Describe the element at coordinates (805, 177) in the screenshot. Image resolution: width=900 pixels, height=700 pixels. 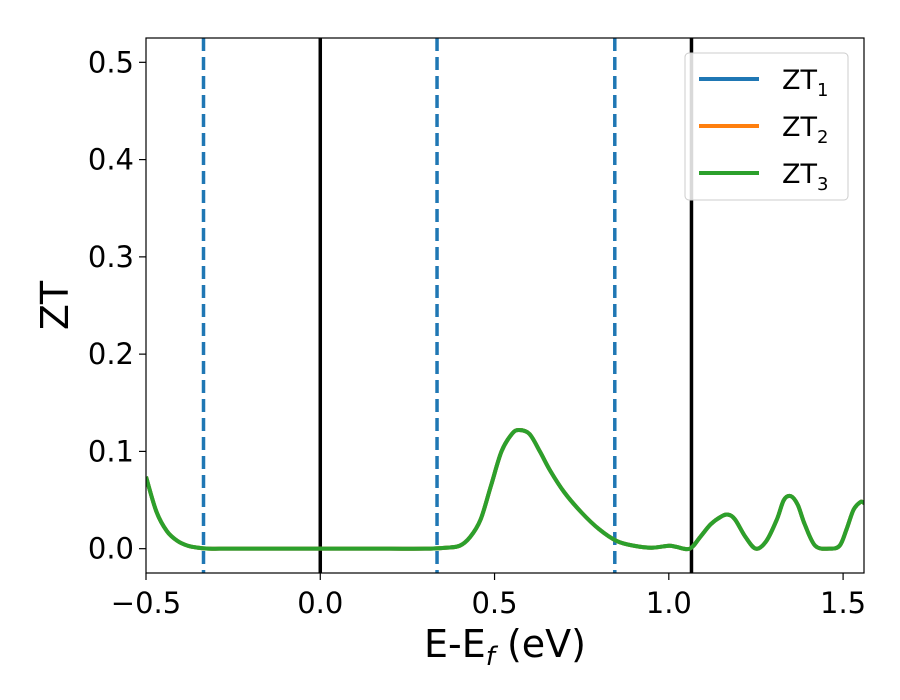
I see `legend-label-zt3: ZT3` at that location.